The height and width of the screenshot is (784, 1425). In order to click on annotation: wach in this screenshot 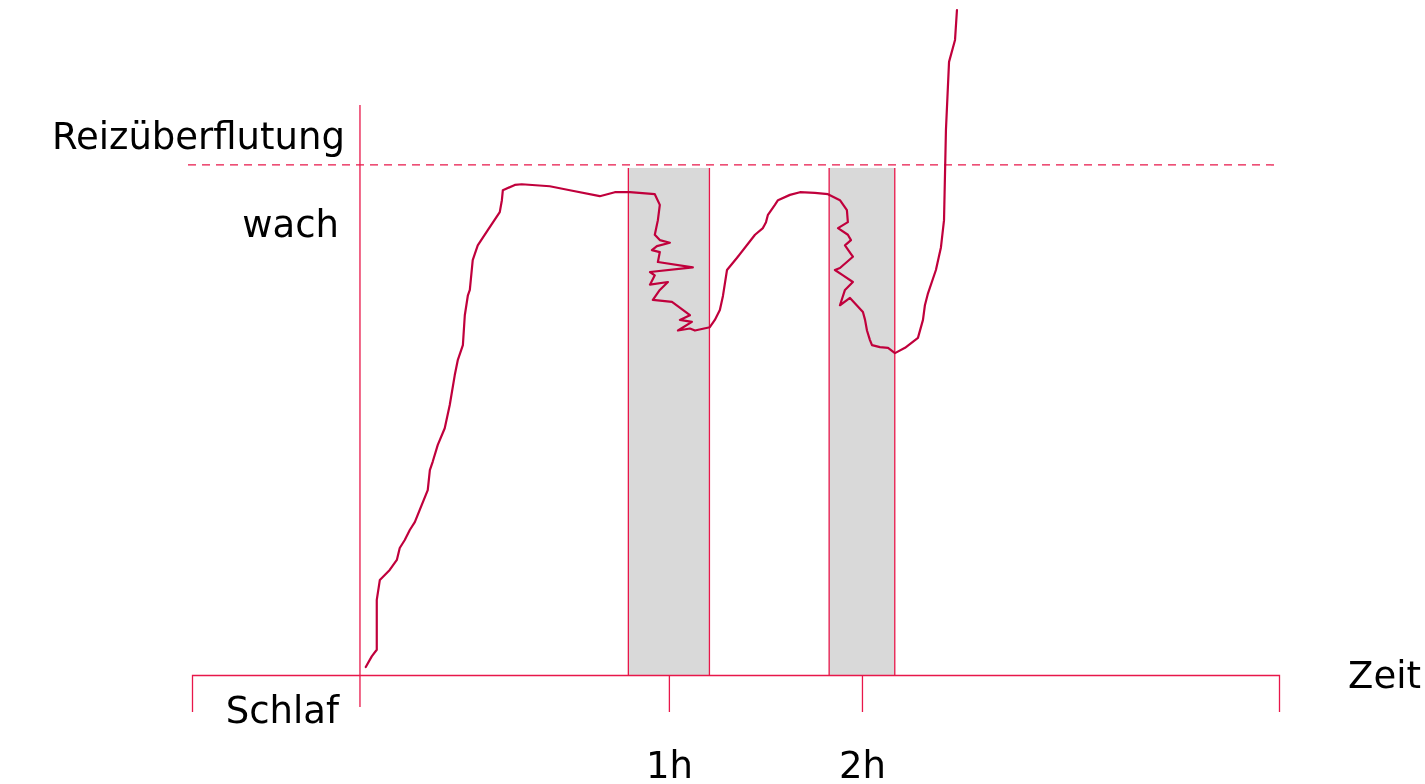, I will do `click(290, 225)`.